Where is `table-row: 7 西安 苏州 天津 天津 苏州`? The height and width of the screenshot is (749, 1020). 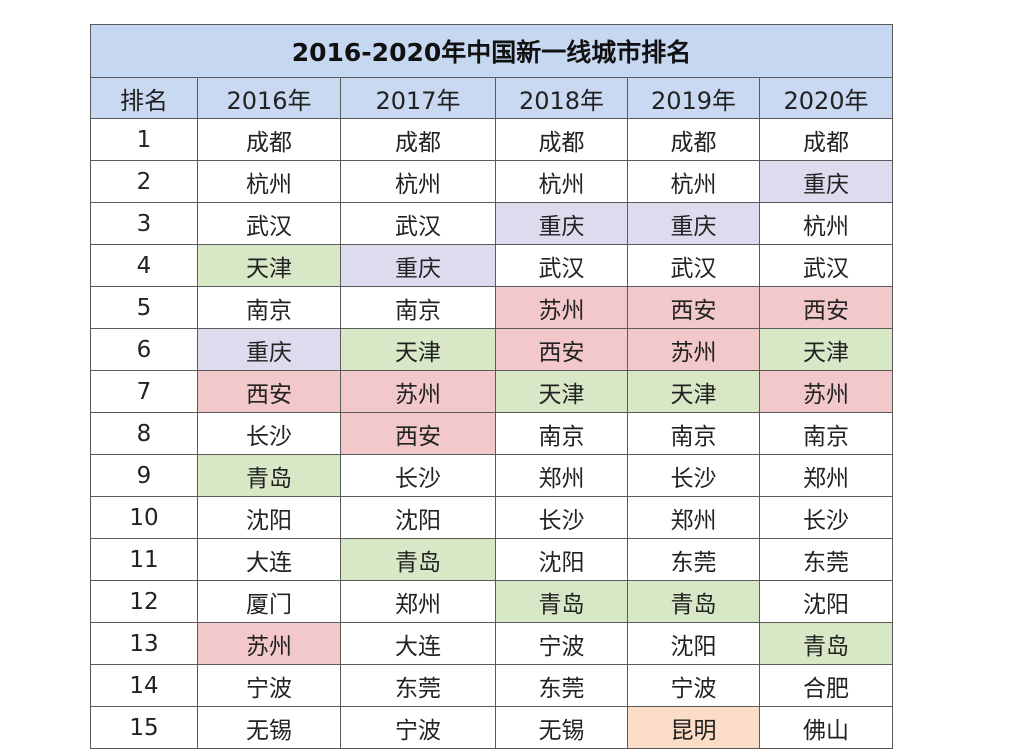
table-row: 7 西安 苏州 天津 天津 苏州 is located at coordinates (491, 391).